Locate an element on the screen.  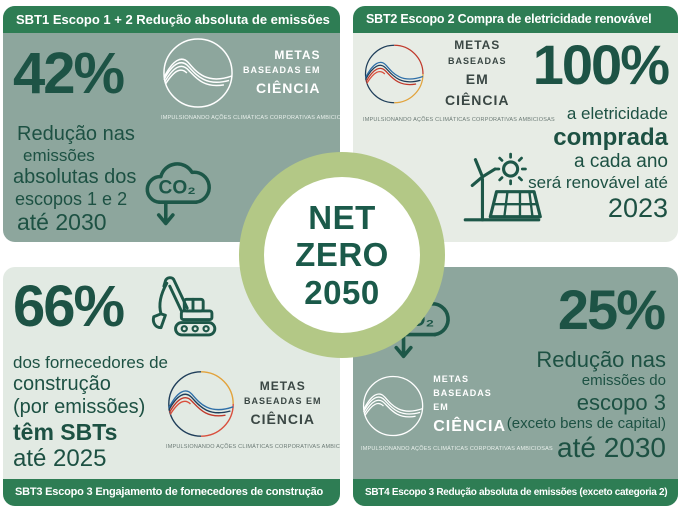
stat-line: até 2025 is located at coordinates (60, 458).